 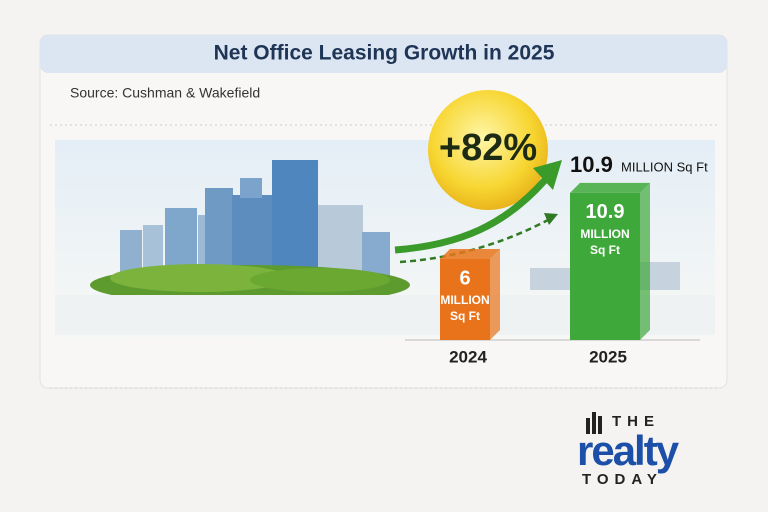 I want to click on growth-label: +82%, so click(x=488, y=148).